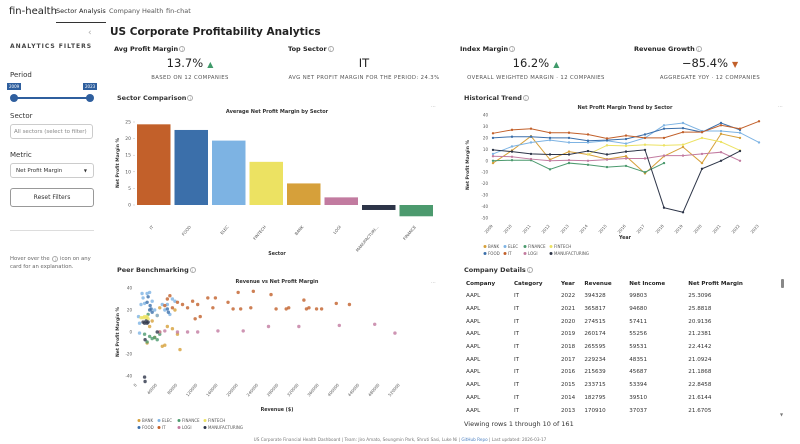 The image size is (800, 444). Describe the element at coordinates (311, 49) in the screenshot. I see `kpi-title: Top Sector i` at that location.